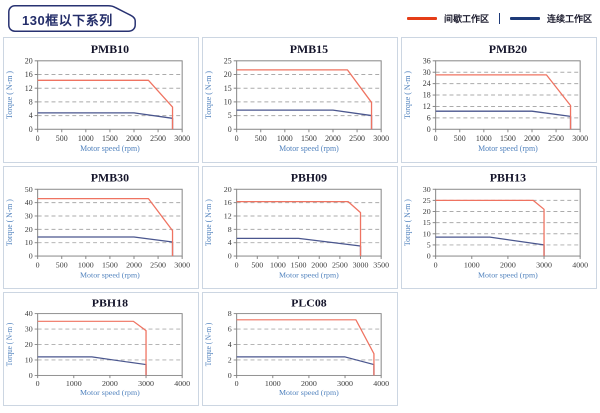  Describe the element at coordinates (67, 20) in the screenshot. I see `page-title: 130框以下系列` at that location.